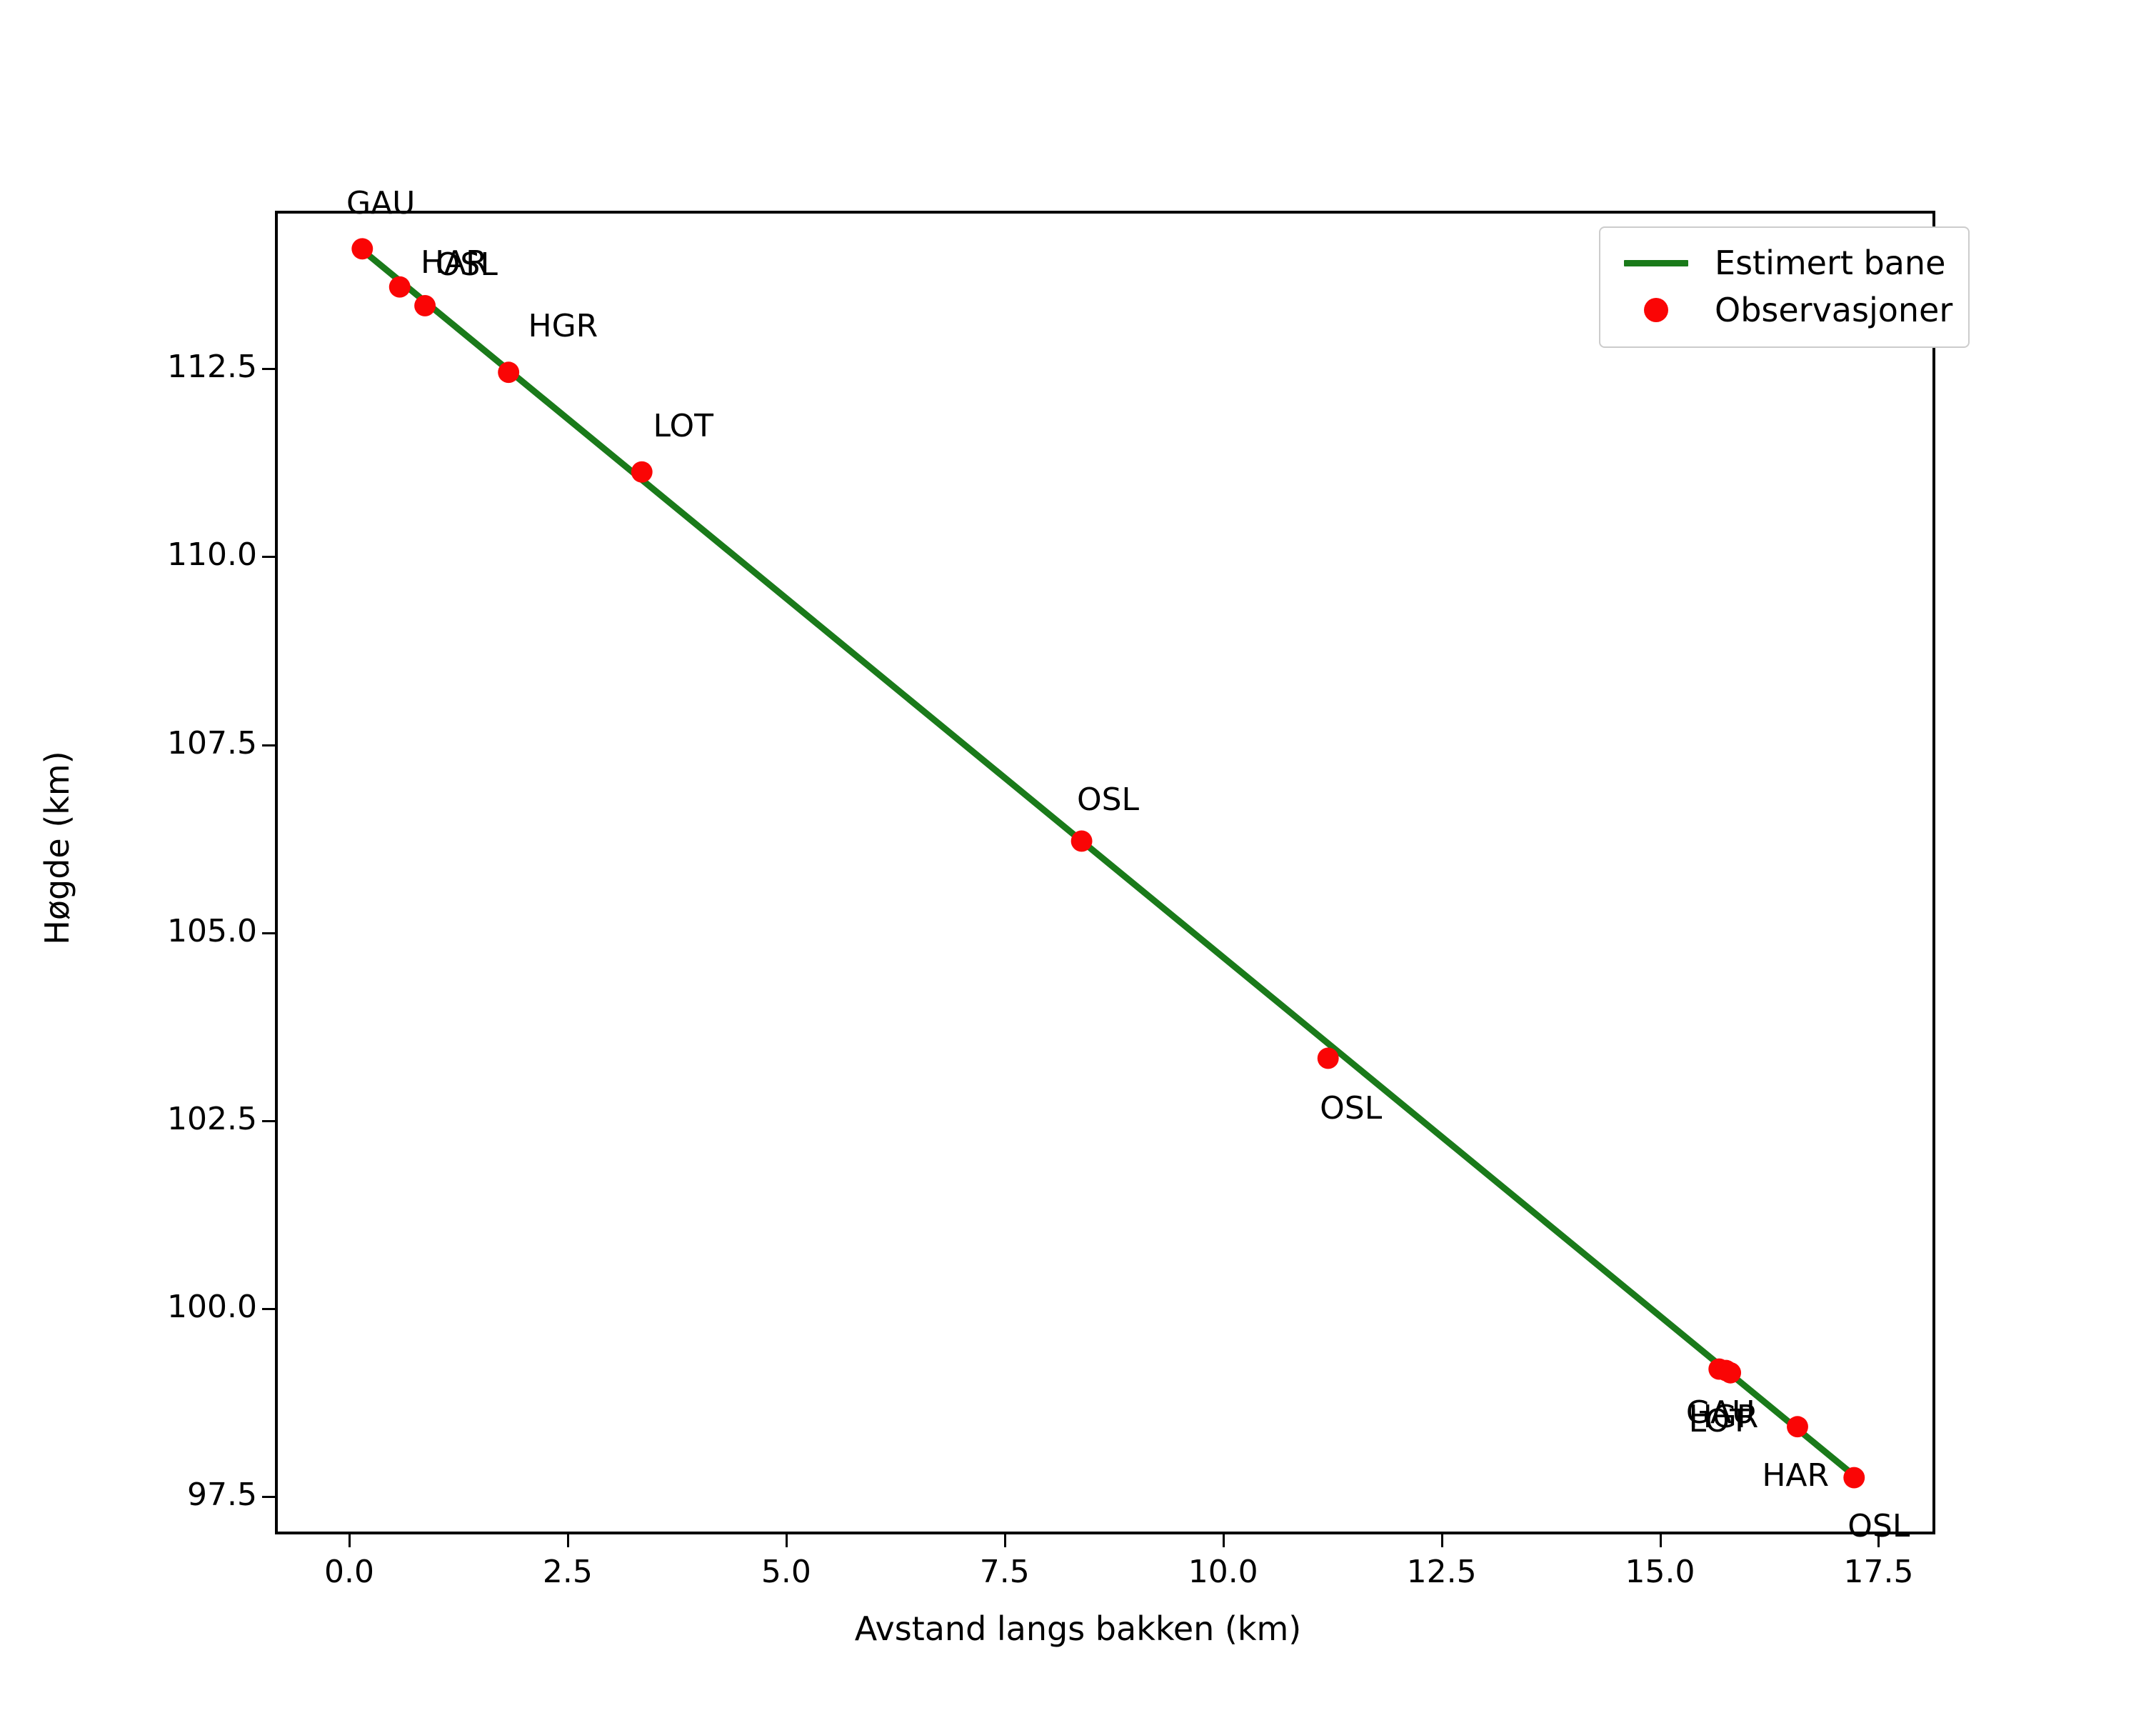  Describe the element at coordinates (212, 1307) in the screenshot. I see `y-tick-label: 100.0` at that location.